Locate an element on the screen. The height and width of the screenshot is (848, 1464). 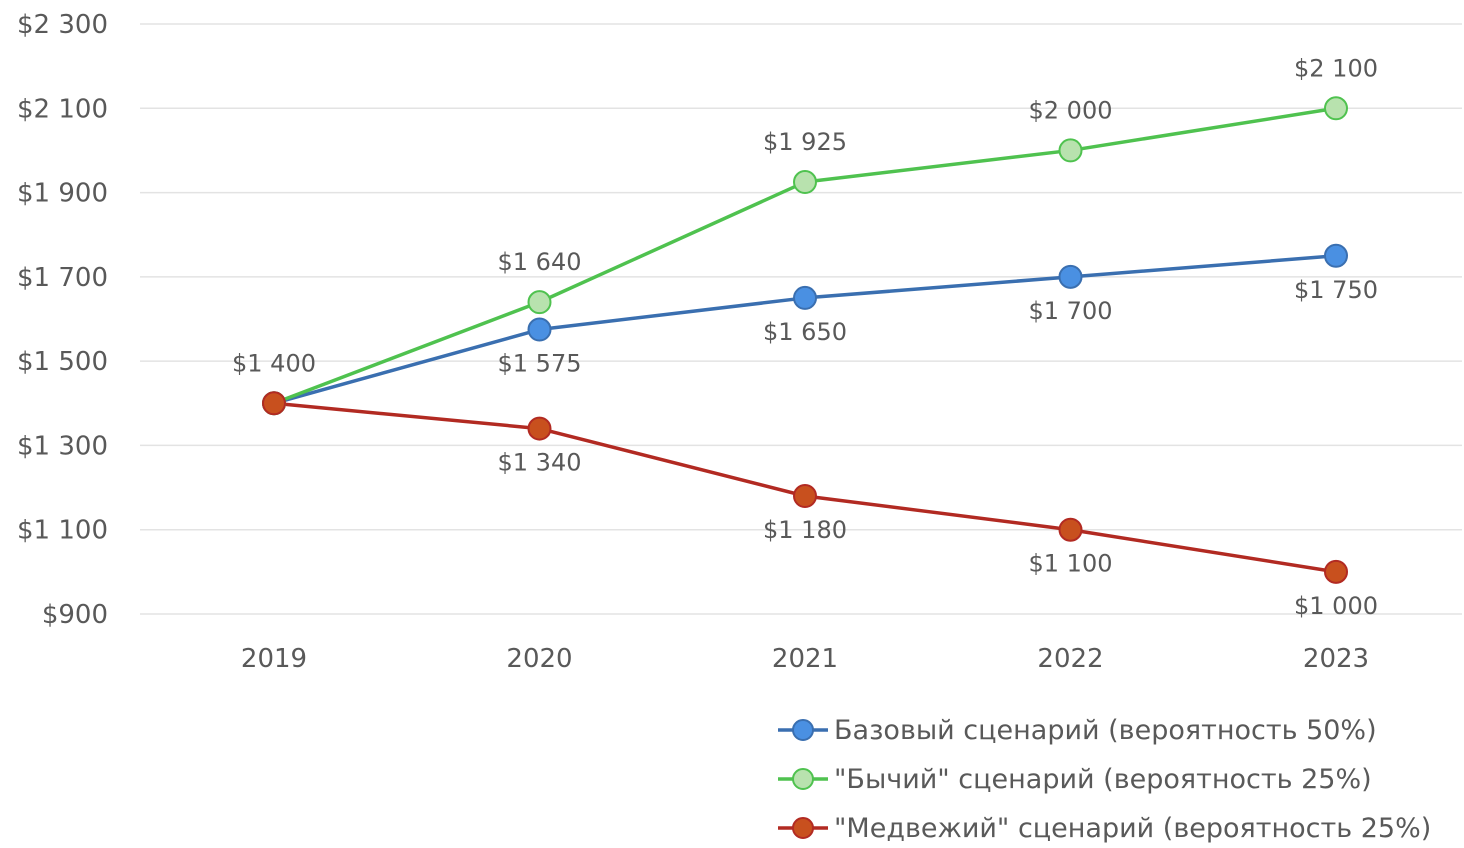
x-tick-label: 2020 is located at coordinates (539, 659).